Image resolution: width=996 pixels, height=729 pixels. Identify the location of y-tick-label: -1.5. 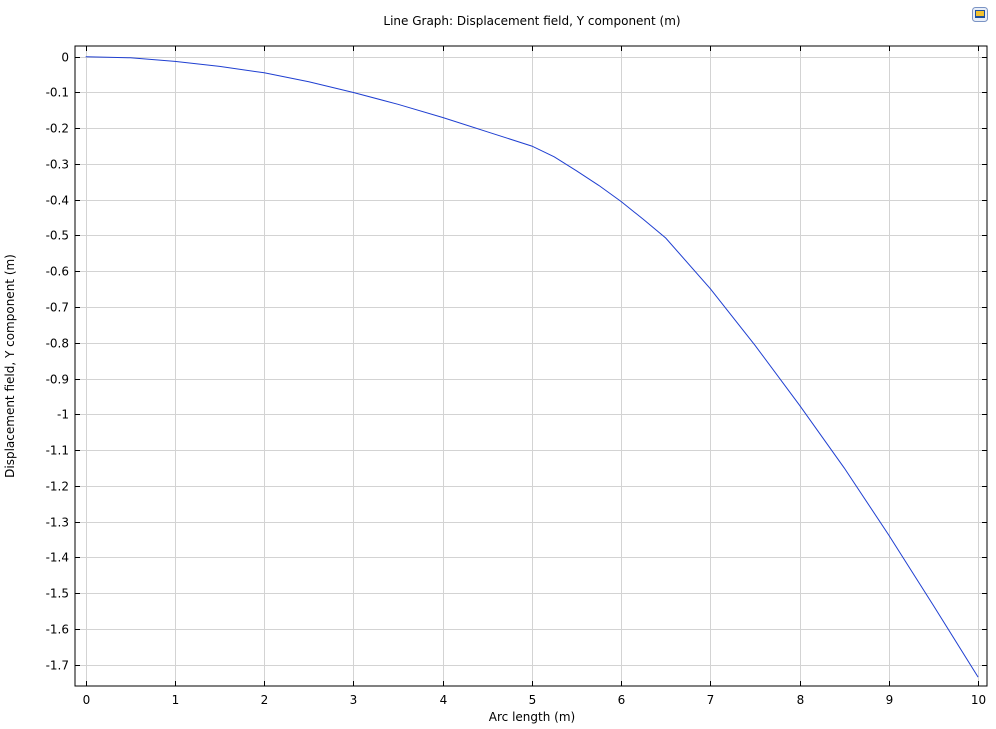
(57, 594).